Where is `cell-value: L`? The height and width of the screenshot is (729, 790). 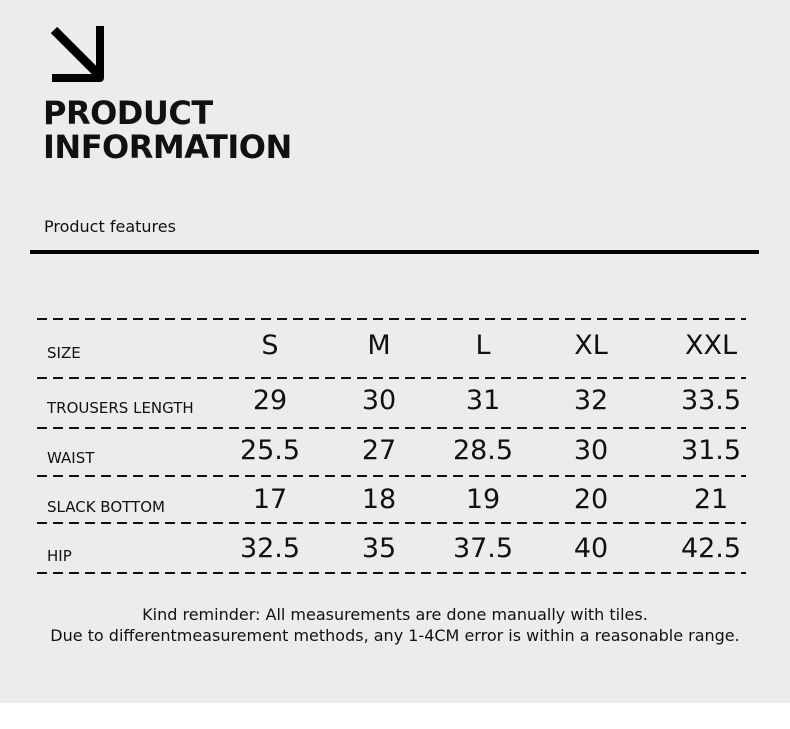 cell-value: L is located at coordinates (483, 345).